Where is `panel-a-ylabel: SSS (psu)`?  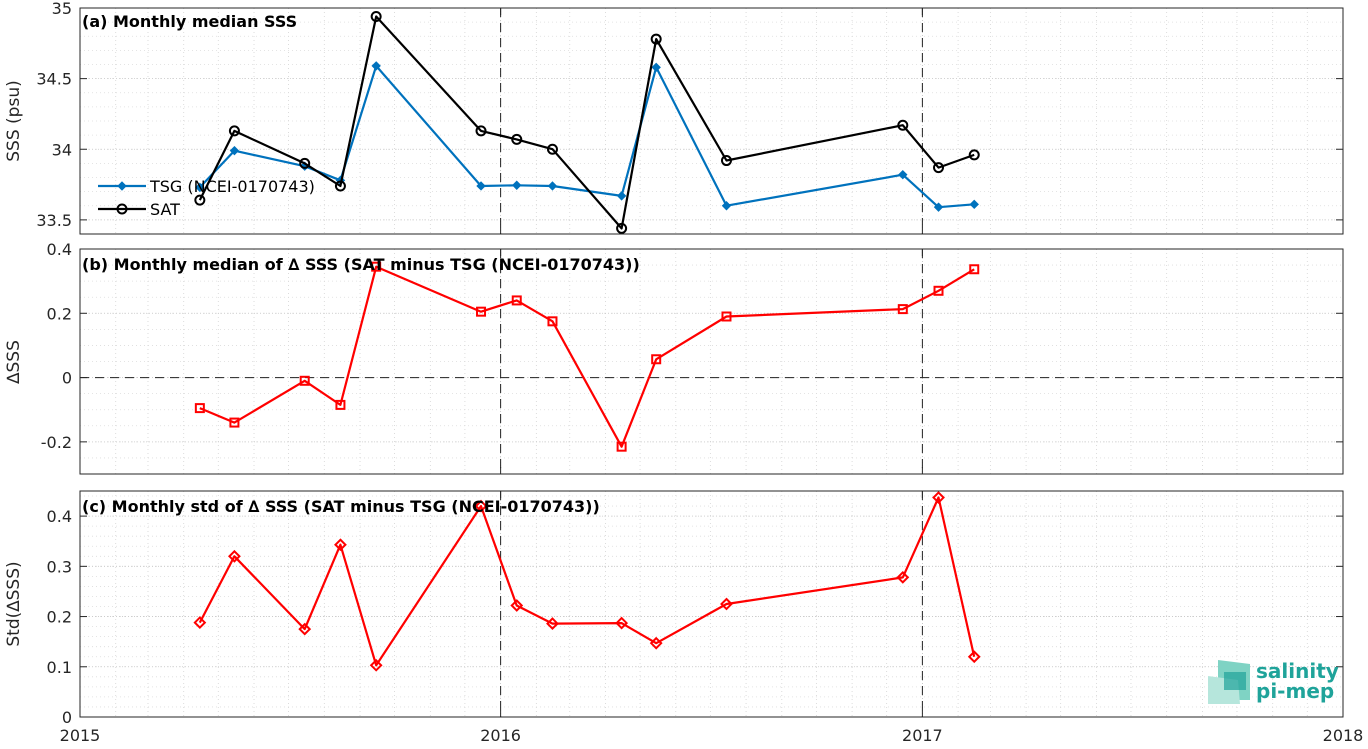
panel-a-ylabel: SSS (psu) is located at coordinates (14, 120).